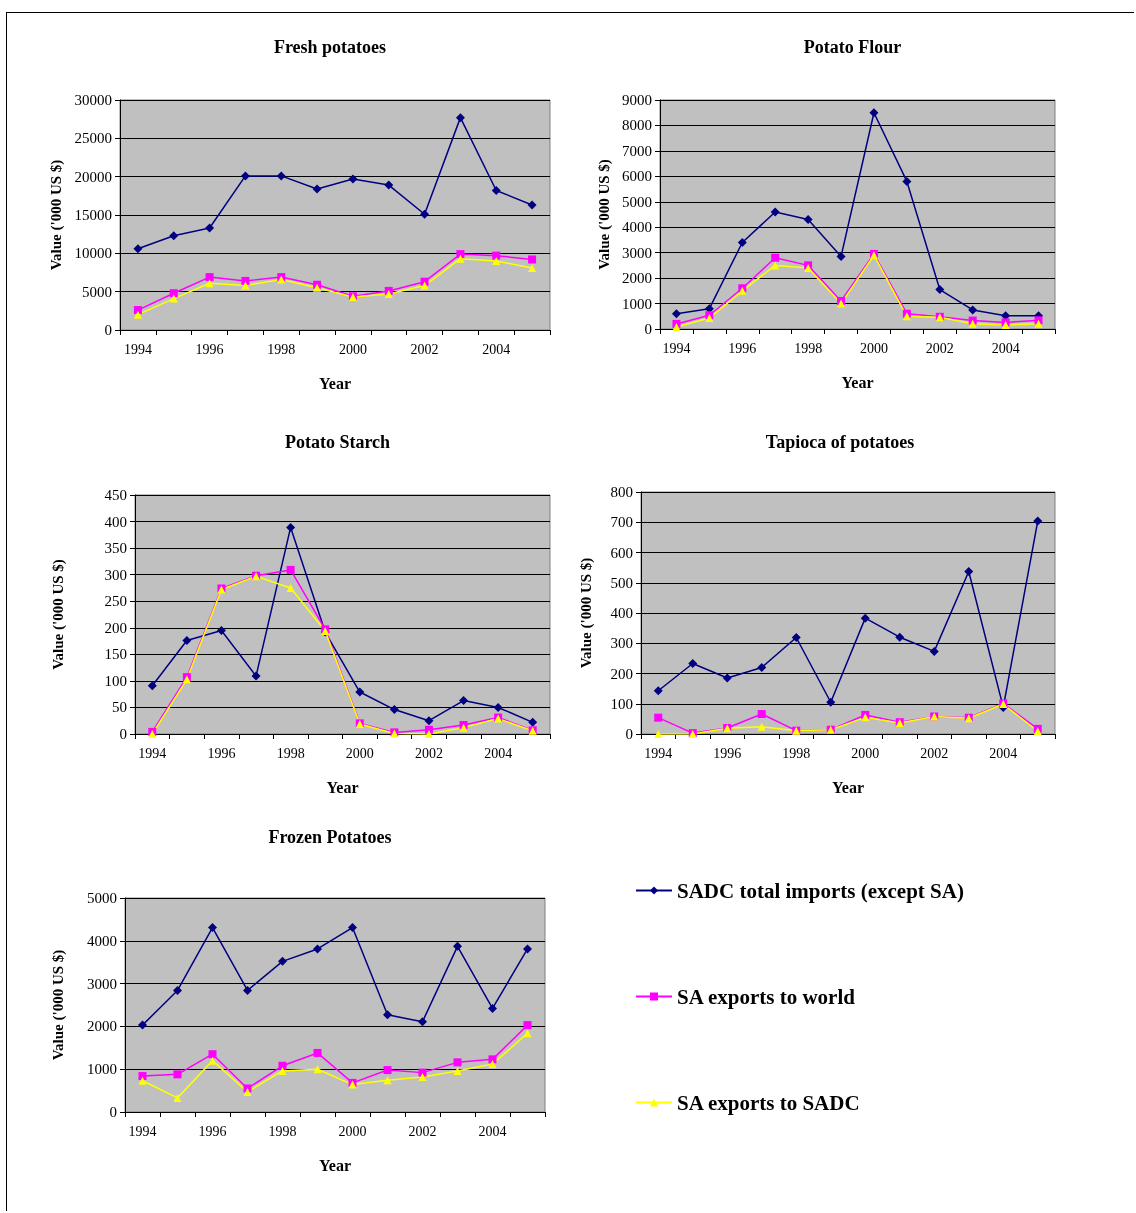 This screenshot has width=1136, height=1213. What do you see at coordinates (621, 522) in the screenshot?
I see `y-tick-label: 700` at bounding box center [621, 522].